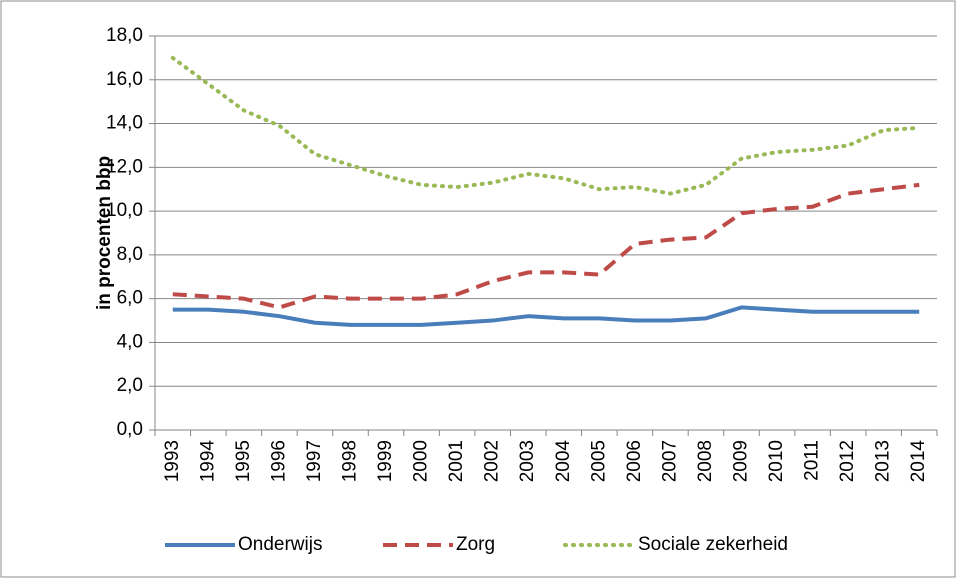  What do you see at coordinates (104, 233) in the screenshot?
I see `y-axis-label: in procenten bbp` at bounding box center [104, 233].